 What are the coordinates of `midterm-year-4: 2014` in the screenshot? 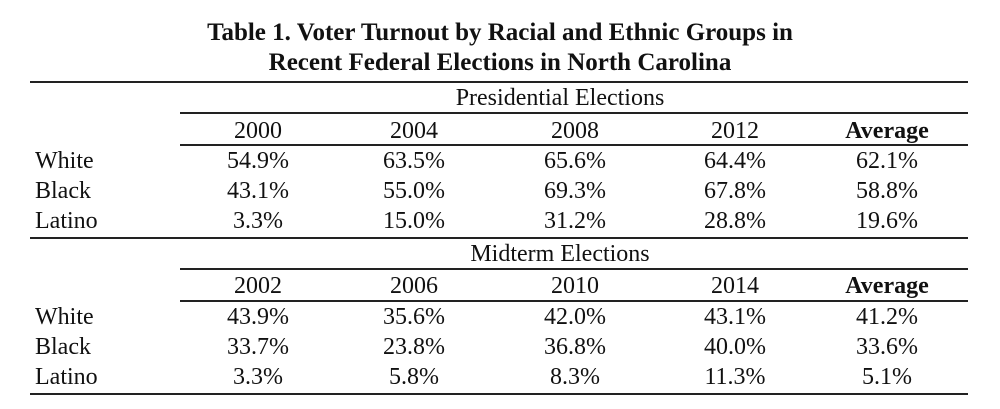 It's located at (735, 286).